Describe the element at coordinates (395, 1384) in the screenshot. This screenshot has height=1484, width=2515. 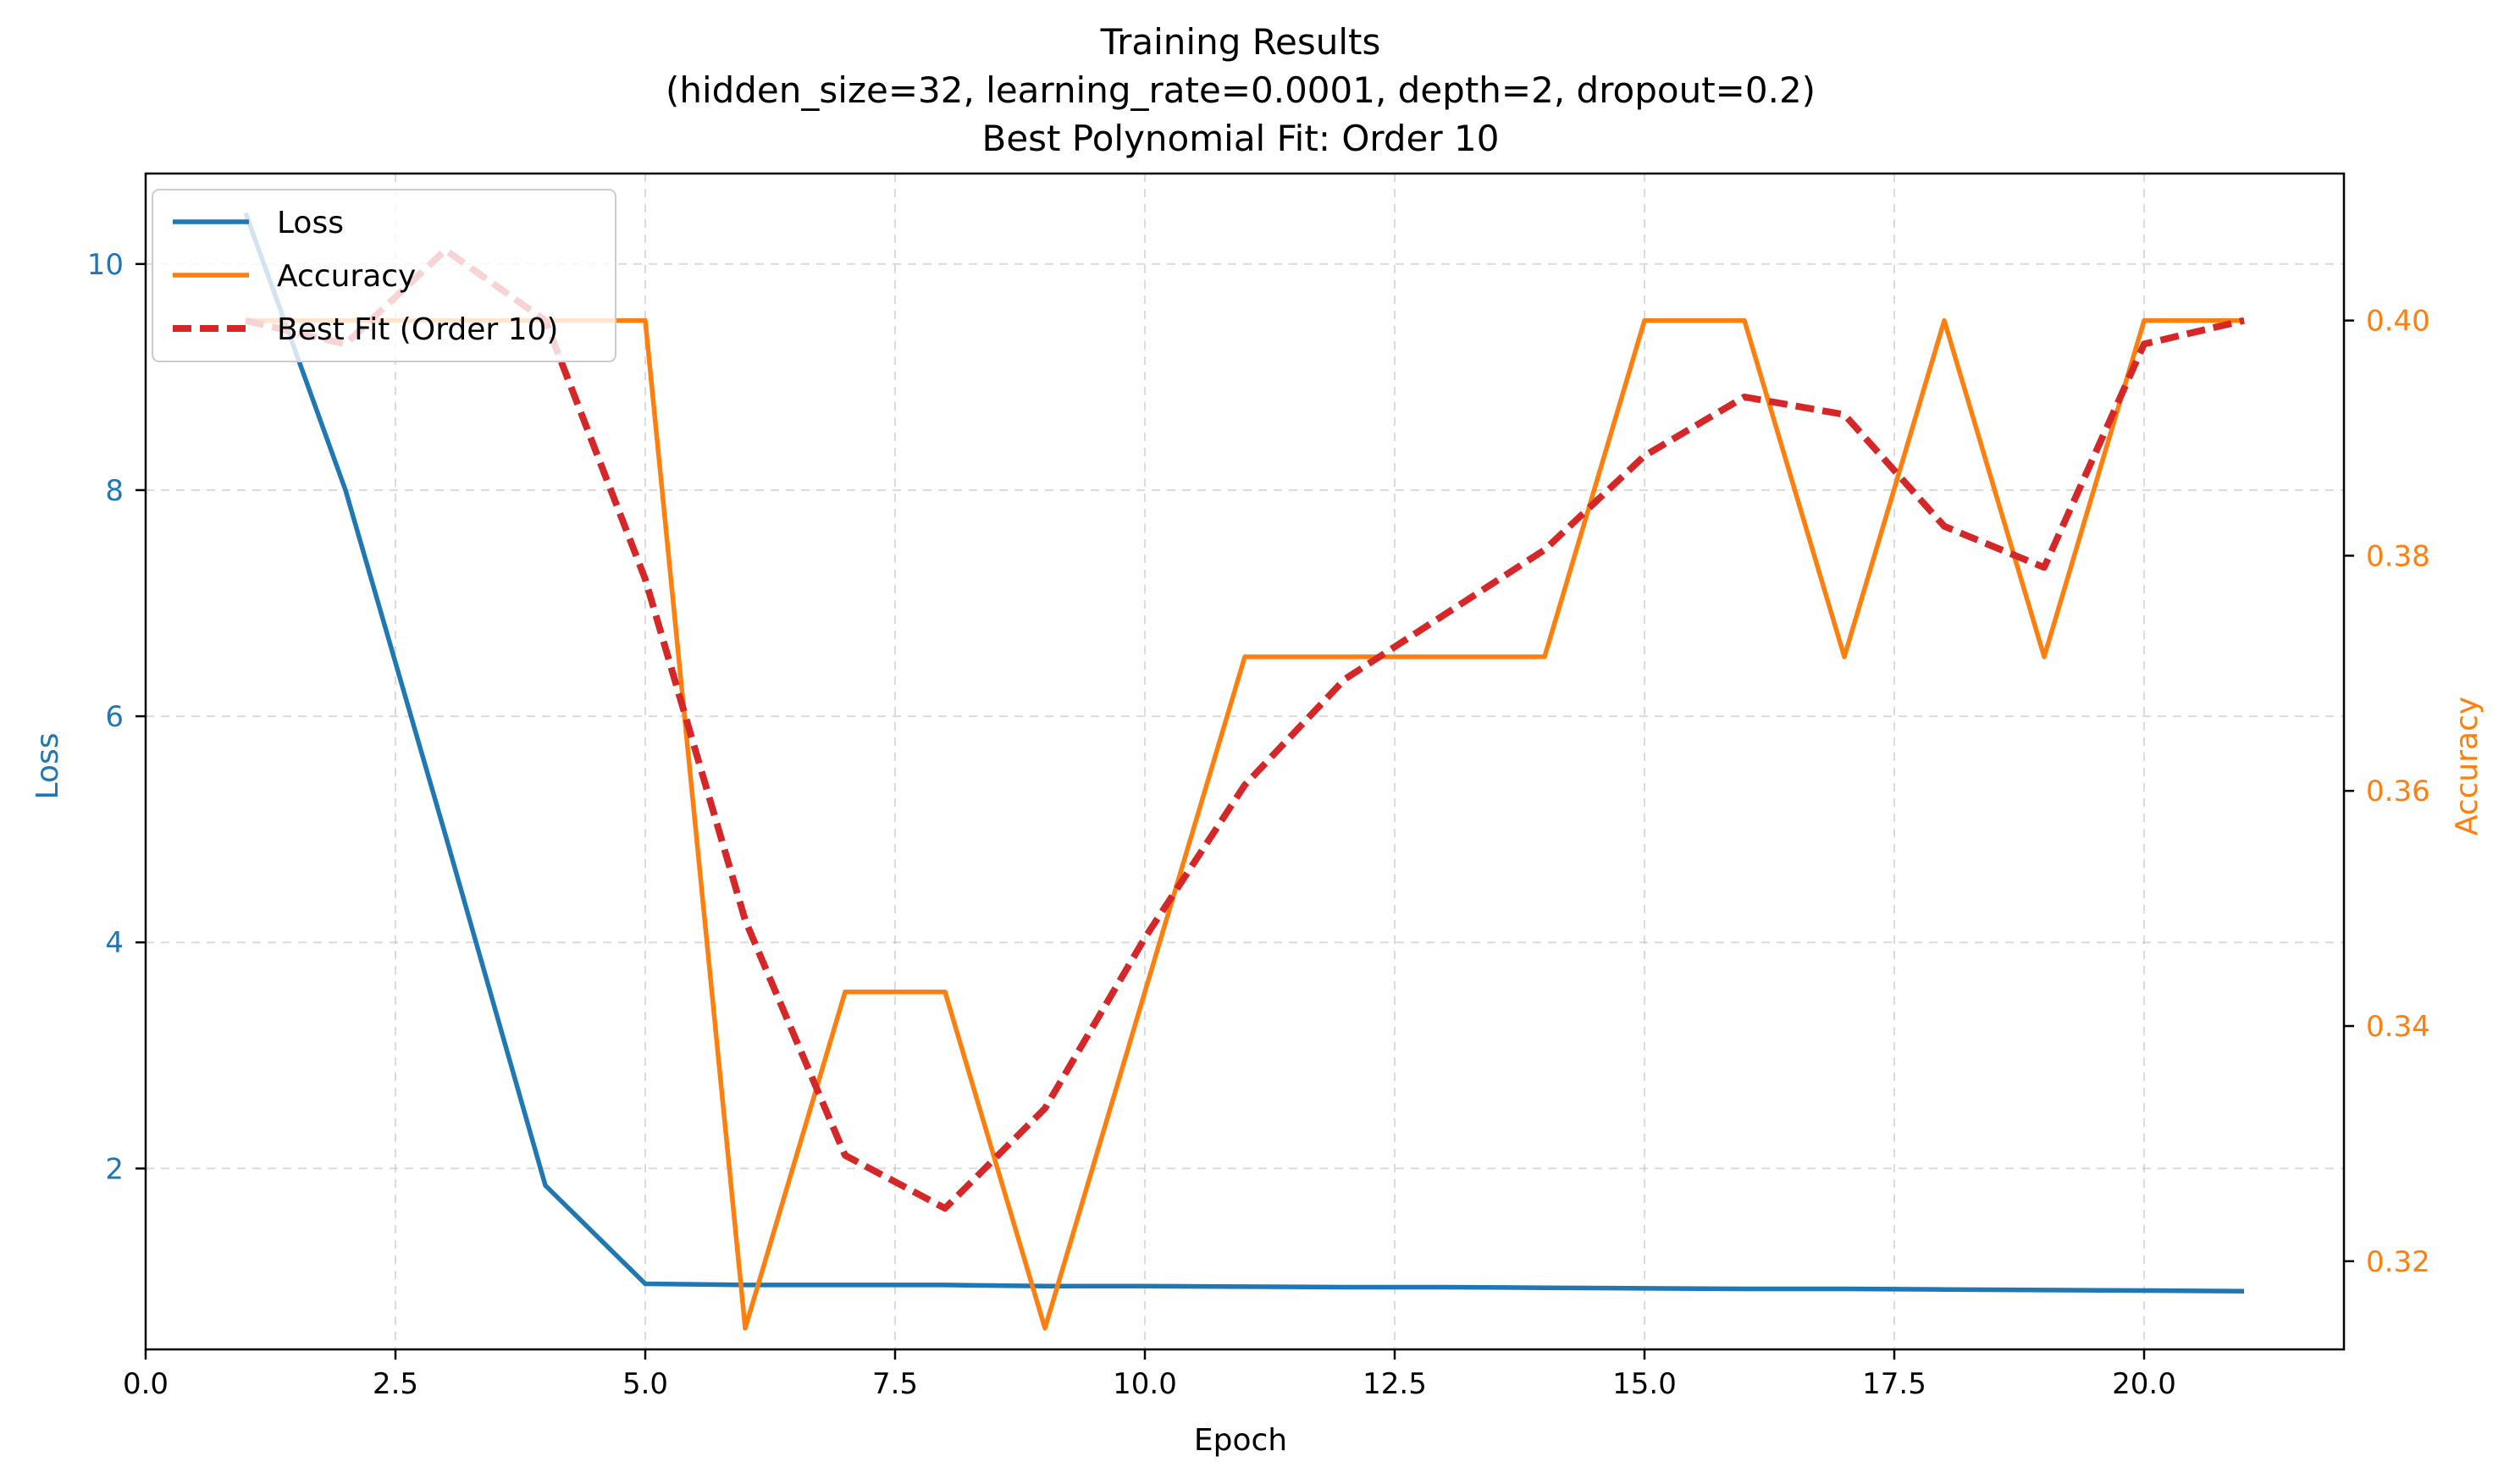
I see `x-tick-label-1: 2.5` at that location.